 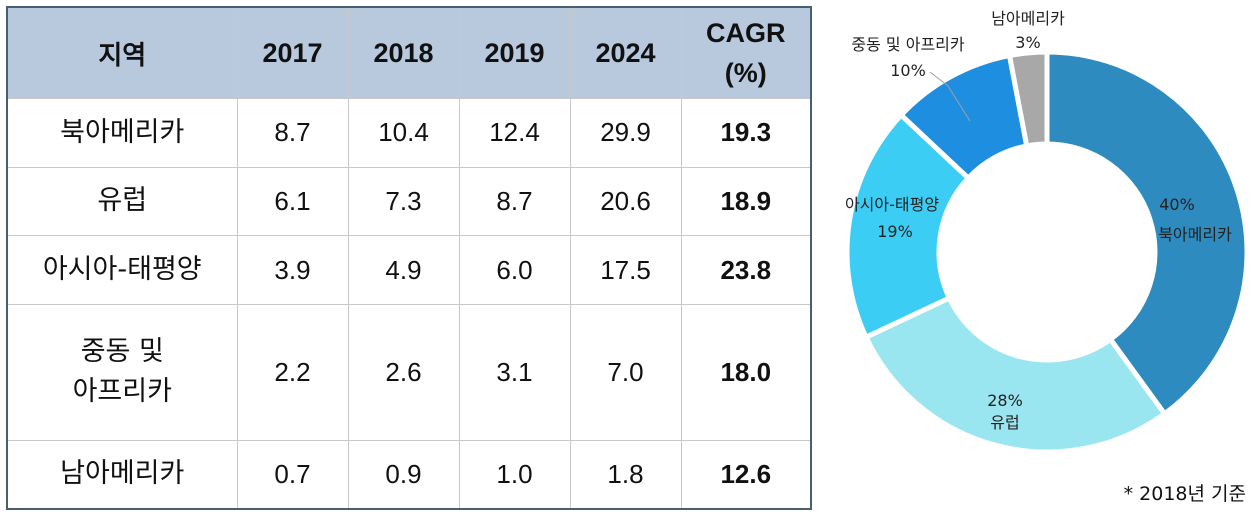 I want to click on value-cell-2024: 29.9, so click(x=626, y=133).